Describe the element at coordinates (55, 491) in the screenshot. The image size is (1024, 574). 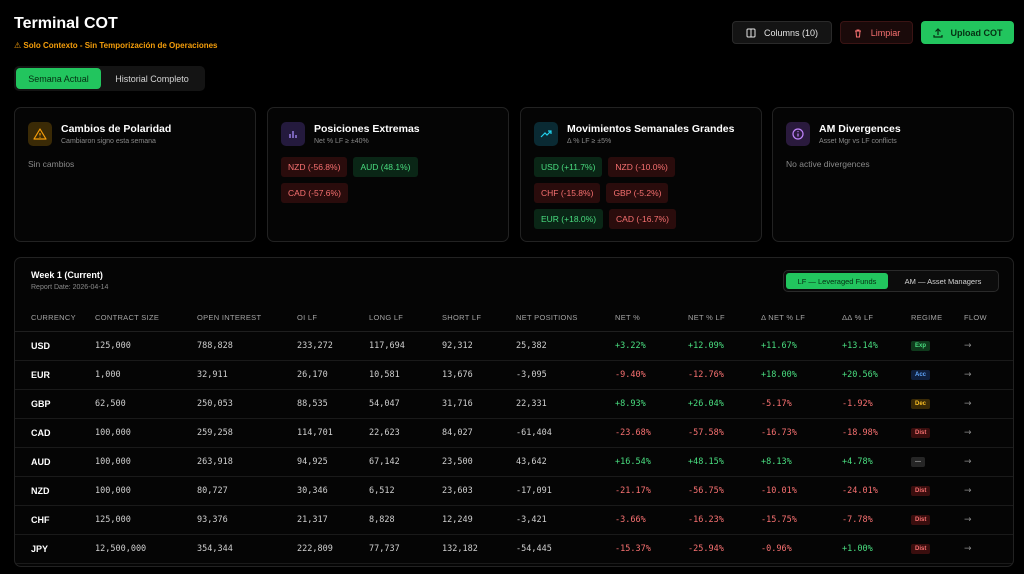
I see `currency-cell: NZD` at that location.